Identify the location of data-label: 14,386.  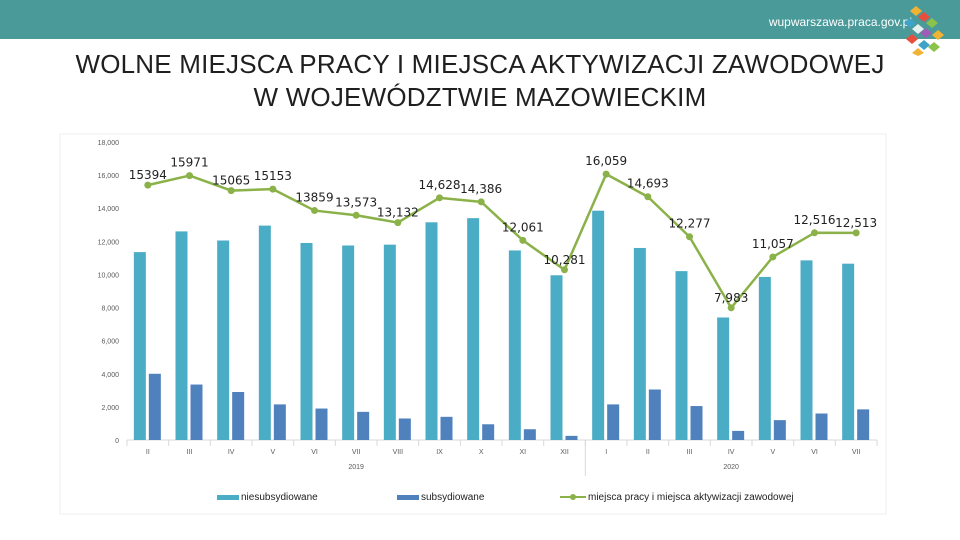
(481, 189).